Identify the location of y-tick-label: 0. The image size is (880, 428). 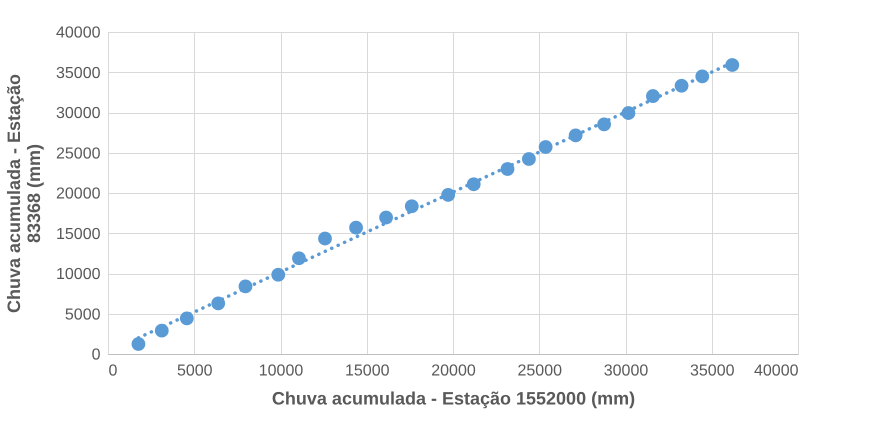
(96, 355).